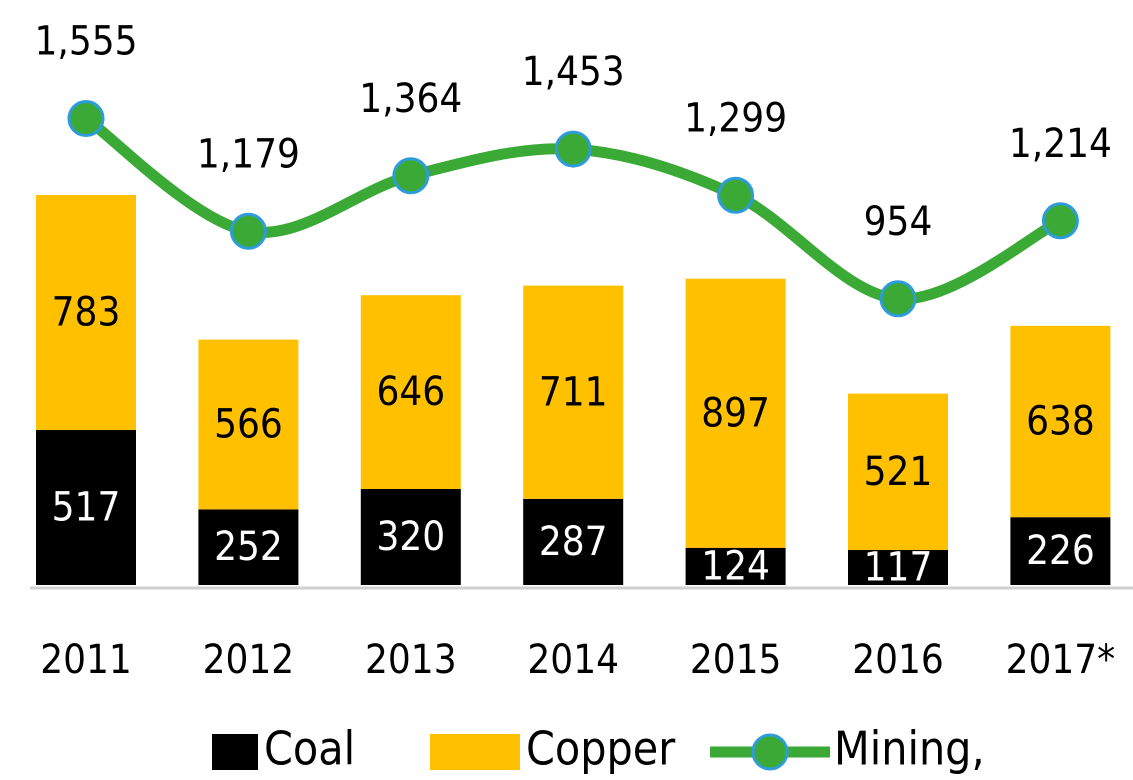 Image resolution: width=1133 pixels, height=780 pixels. I want to click on bar-label: 320, so click(410, 537).